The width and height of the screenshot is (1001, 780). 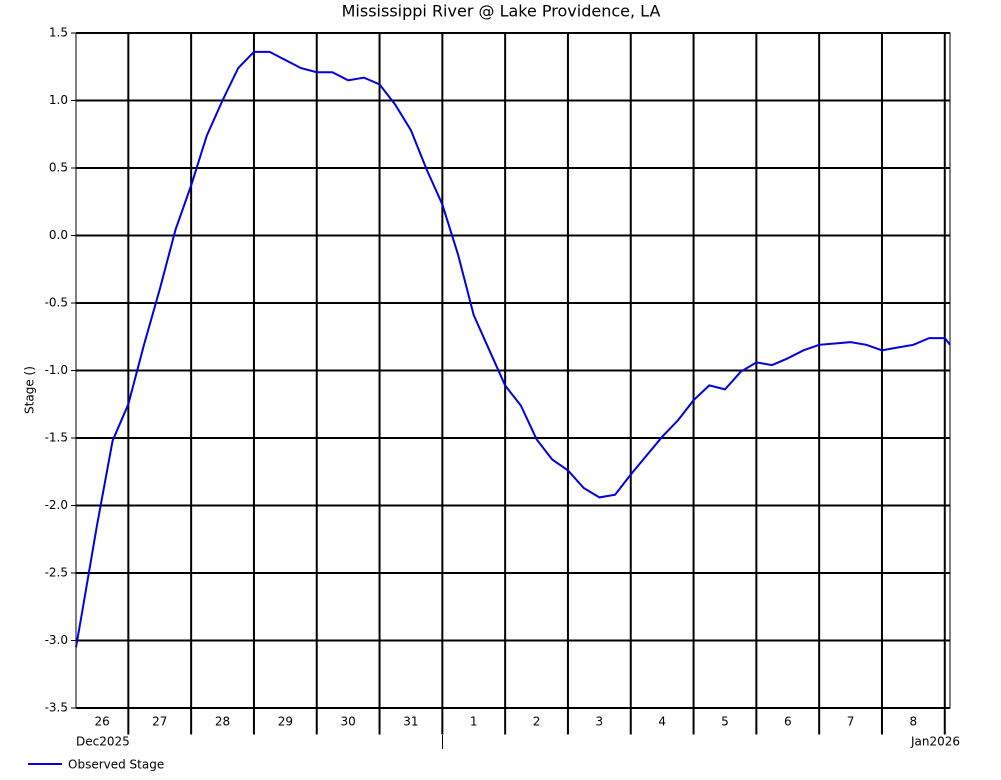 I want to click on y-tick-label: 0.5, so click(x=58, y=168).